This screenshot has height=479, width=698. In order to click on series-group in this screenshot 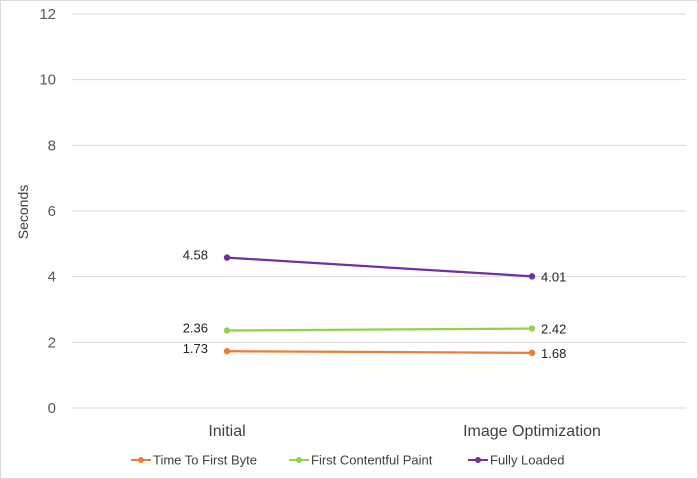, I will do `click(379, 305)`.